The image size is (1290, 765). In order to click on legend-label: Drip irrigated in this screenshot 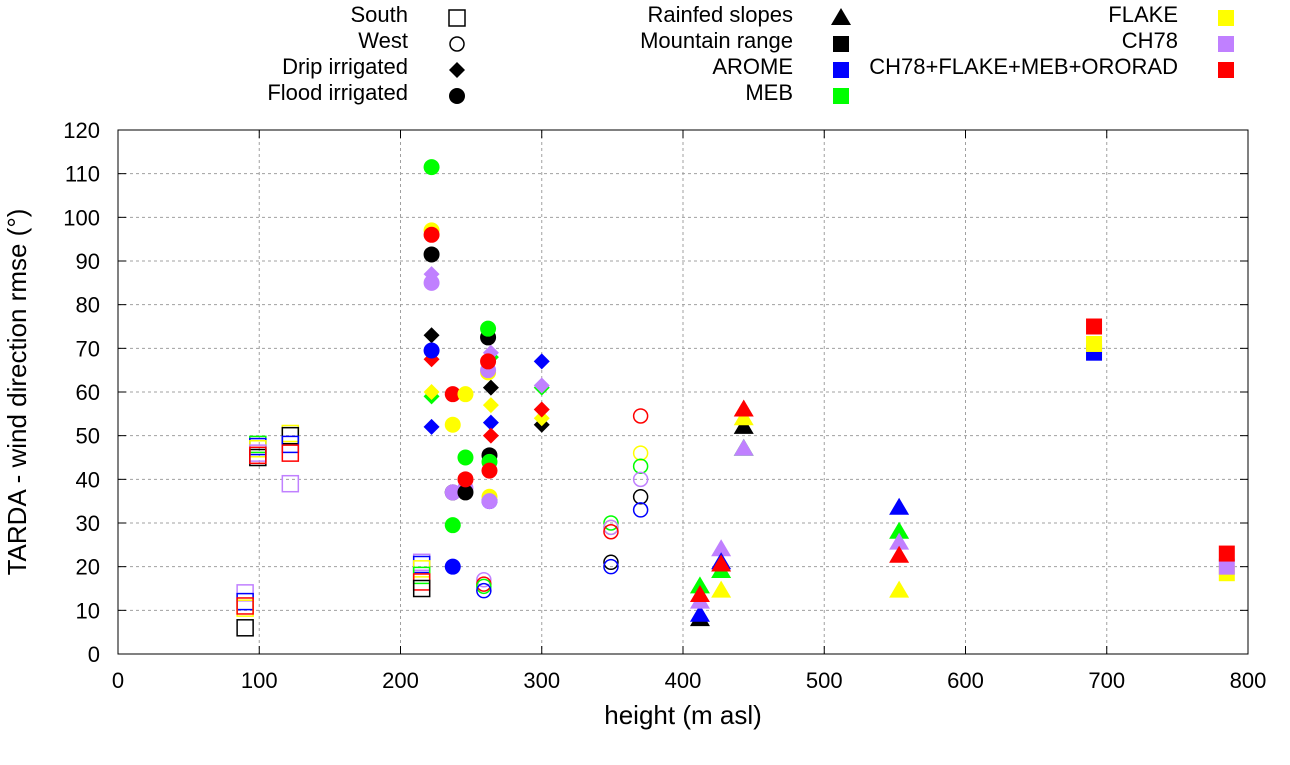, I will do `click(345, 66)`.